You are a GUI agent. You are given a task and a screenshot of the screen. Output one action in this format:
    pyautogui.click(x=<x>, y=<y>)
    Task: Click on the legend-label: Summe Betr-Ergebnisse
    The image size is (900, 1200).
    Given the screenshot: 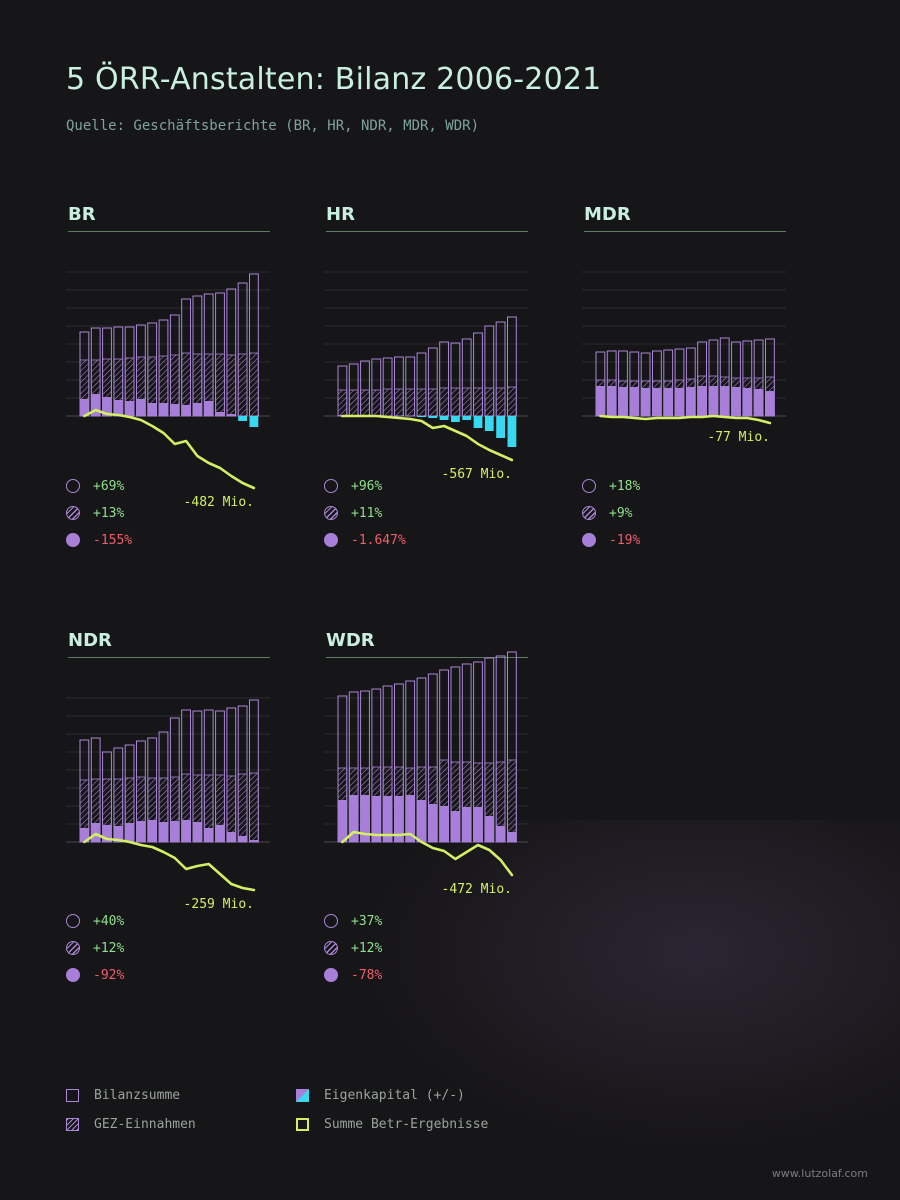 What is the action you would take?
    pyautogui.click(x=406, y=1124)
    